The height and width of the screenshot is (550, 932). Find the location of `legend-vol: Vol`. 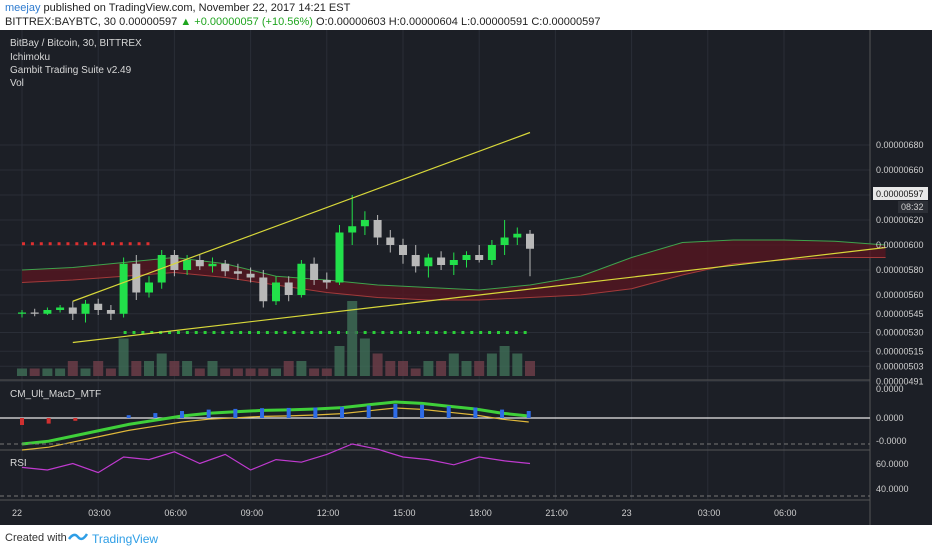

legend-vol: Vol is located at coordinates (17, 83).